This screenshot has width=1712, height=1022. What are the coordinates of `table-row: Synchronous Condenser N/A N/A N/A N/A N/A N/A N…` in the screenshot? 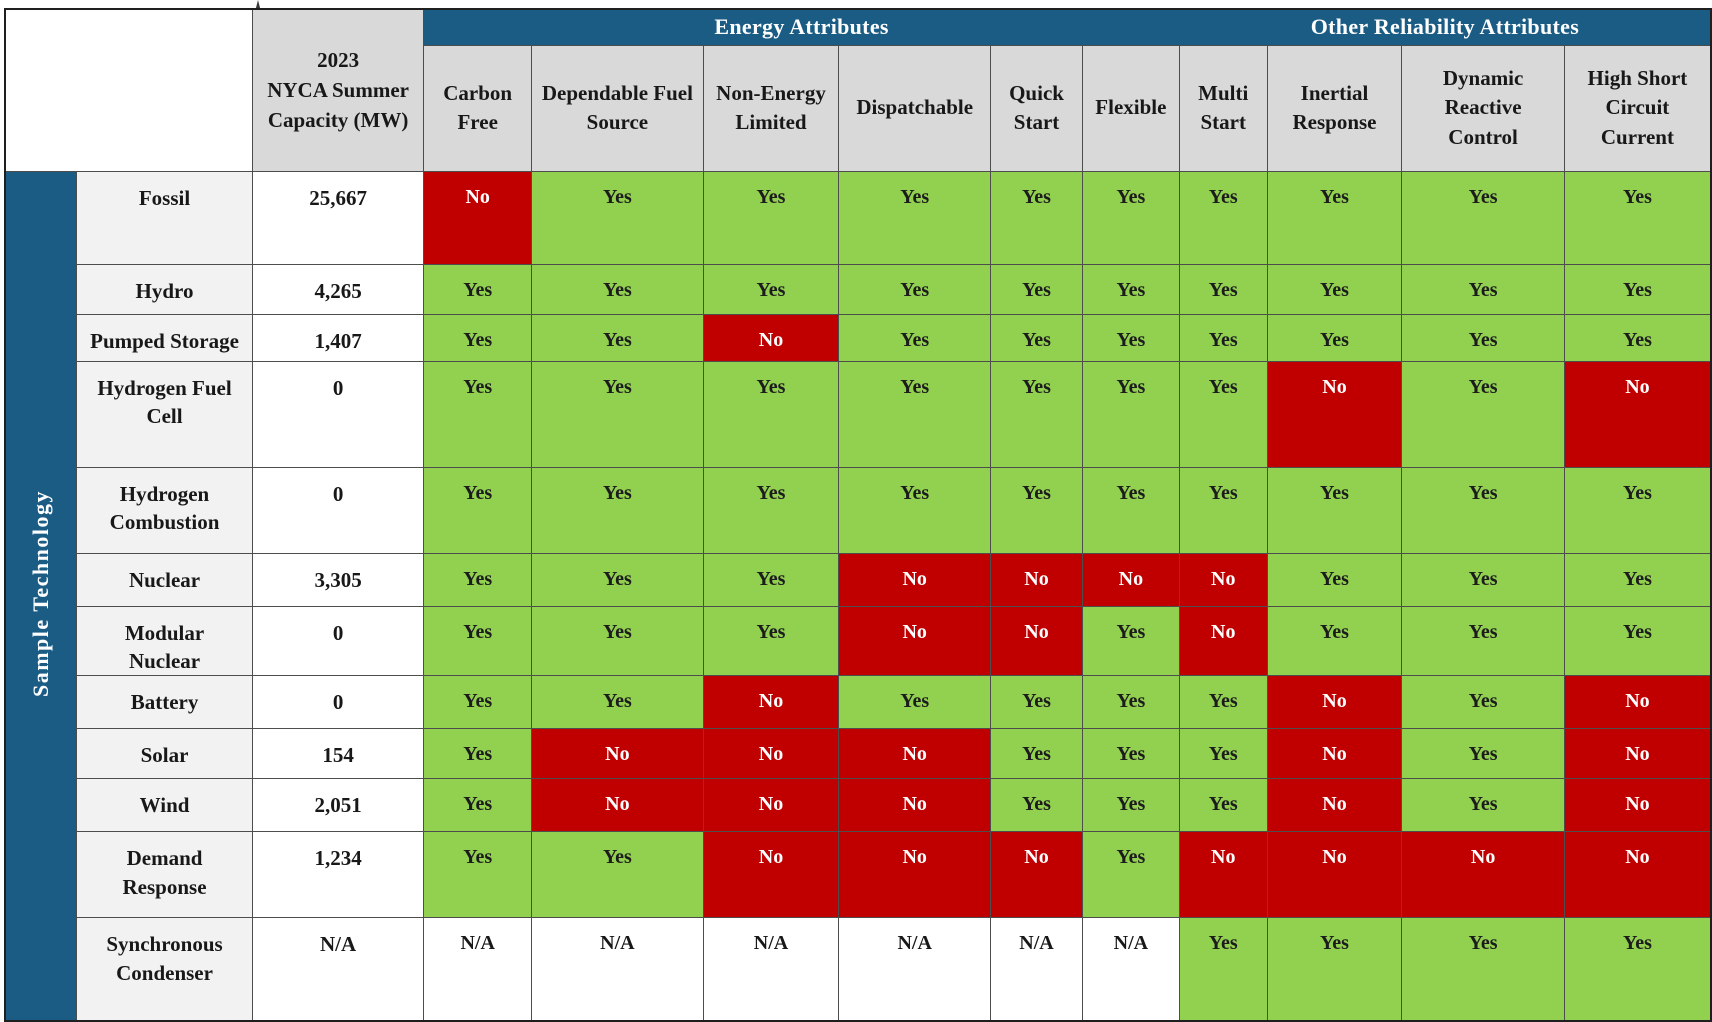 It's located at (858, 969).